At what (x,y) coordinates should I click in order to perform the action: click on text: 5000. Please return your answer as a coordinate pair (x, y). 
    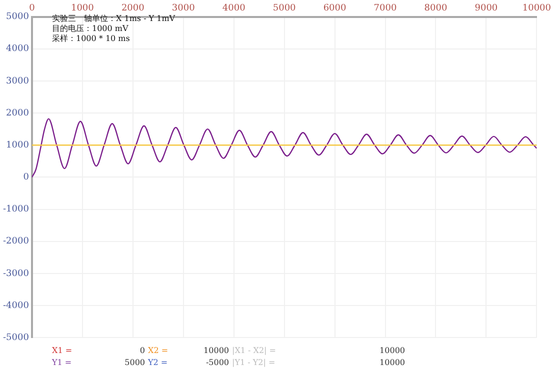
    Looking at the image, I should click on (135, 363).